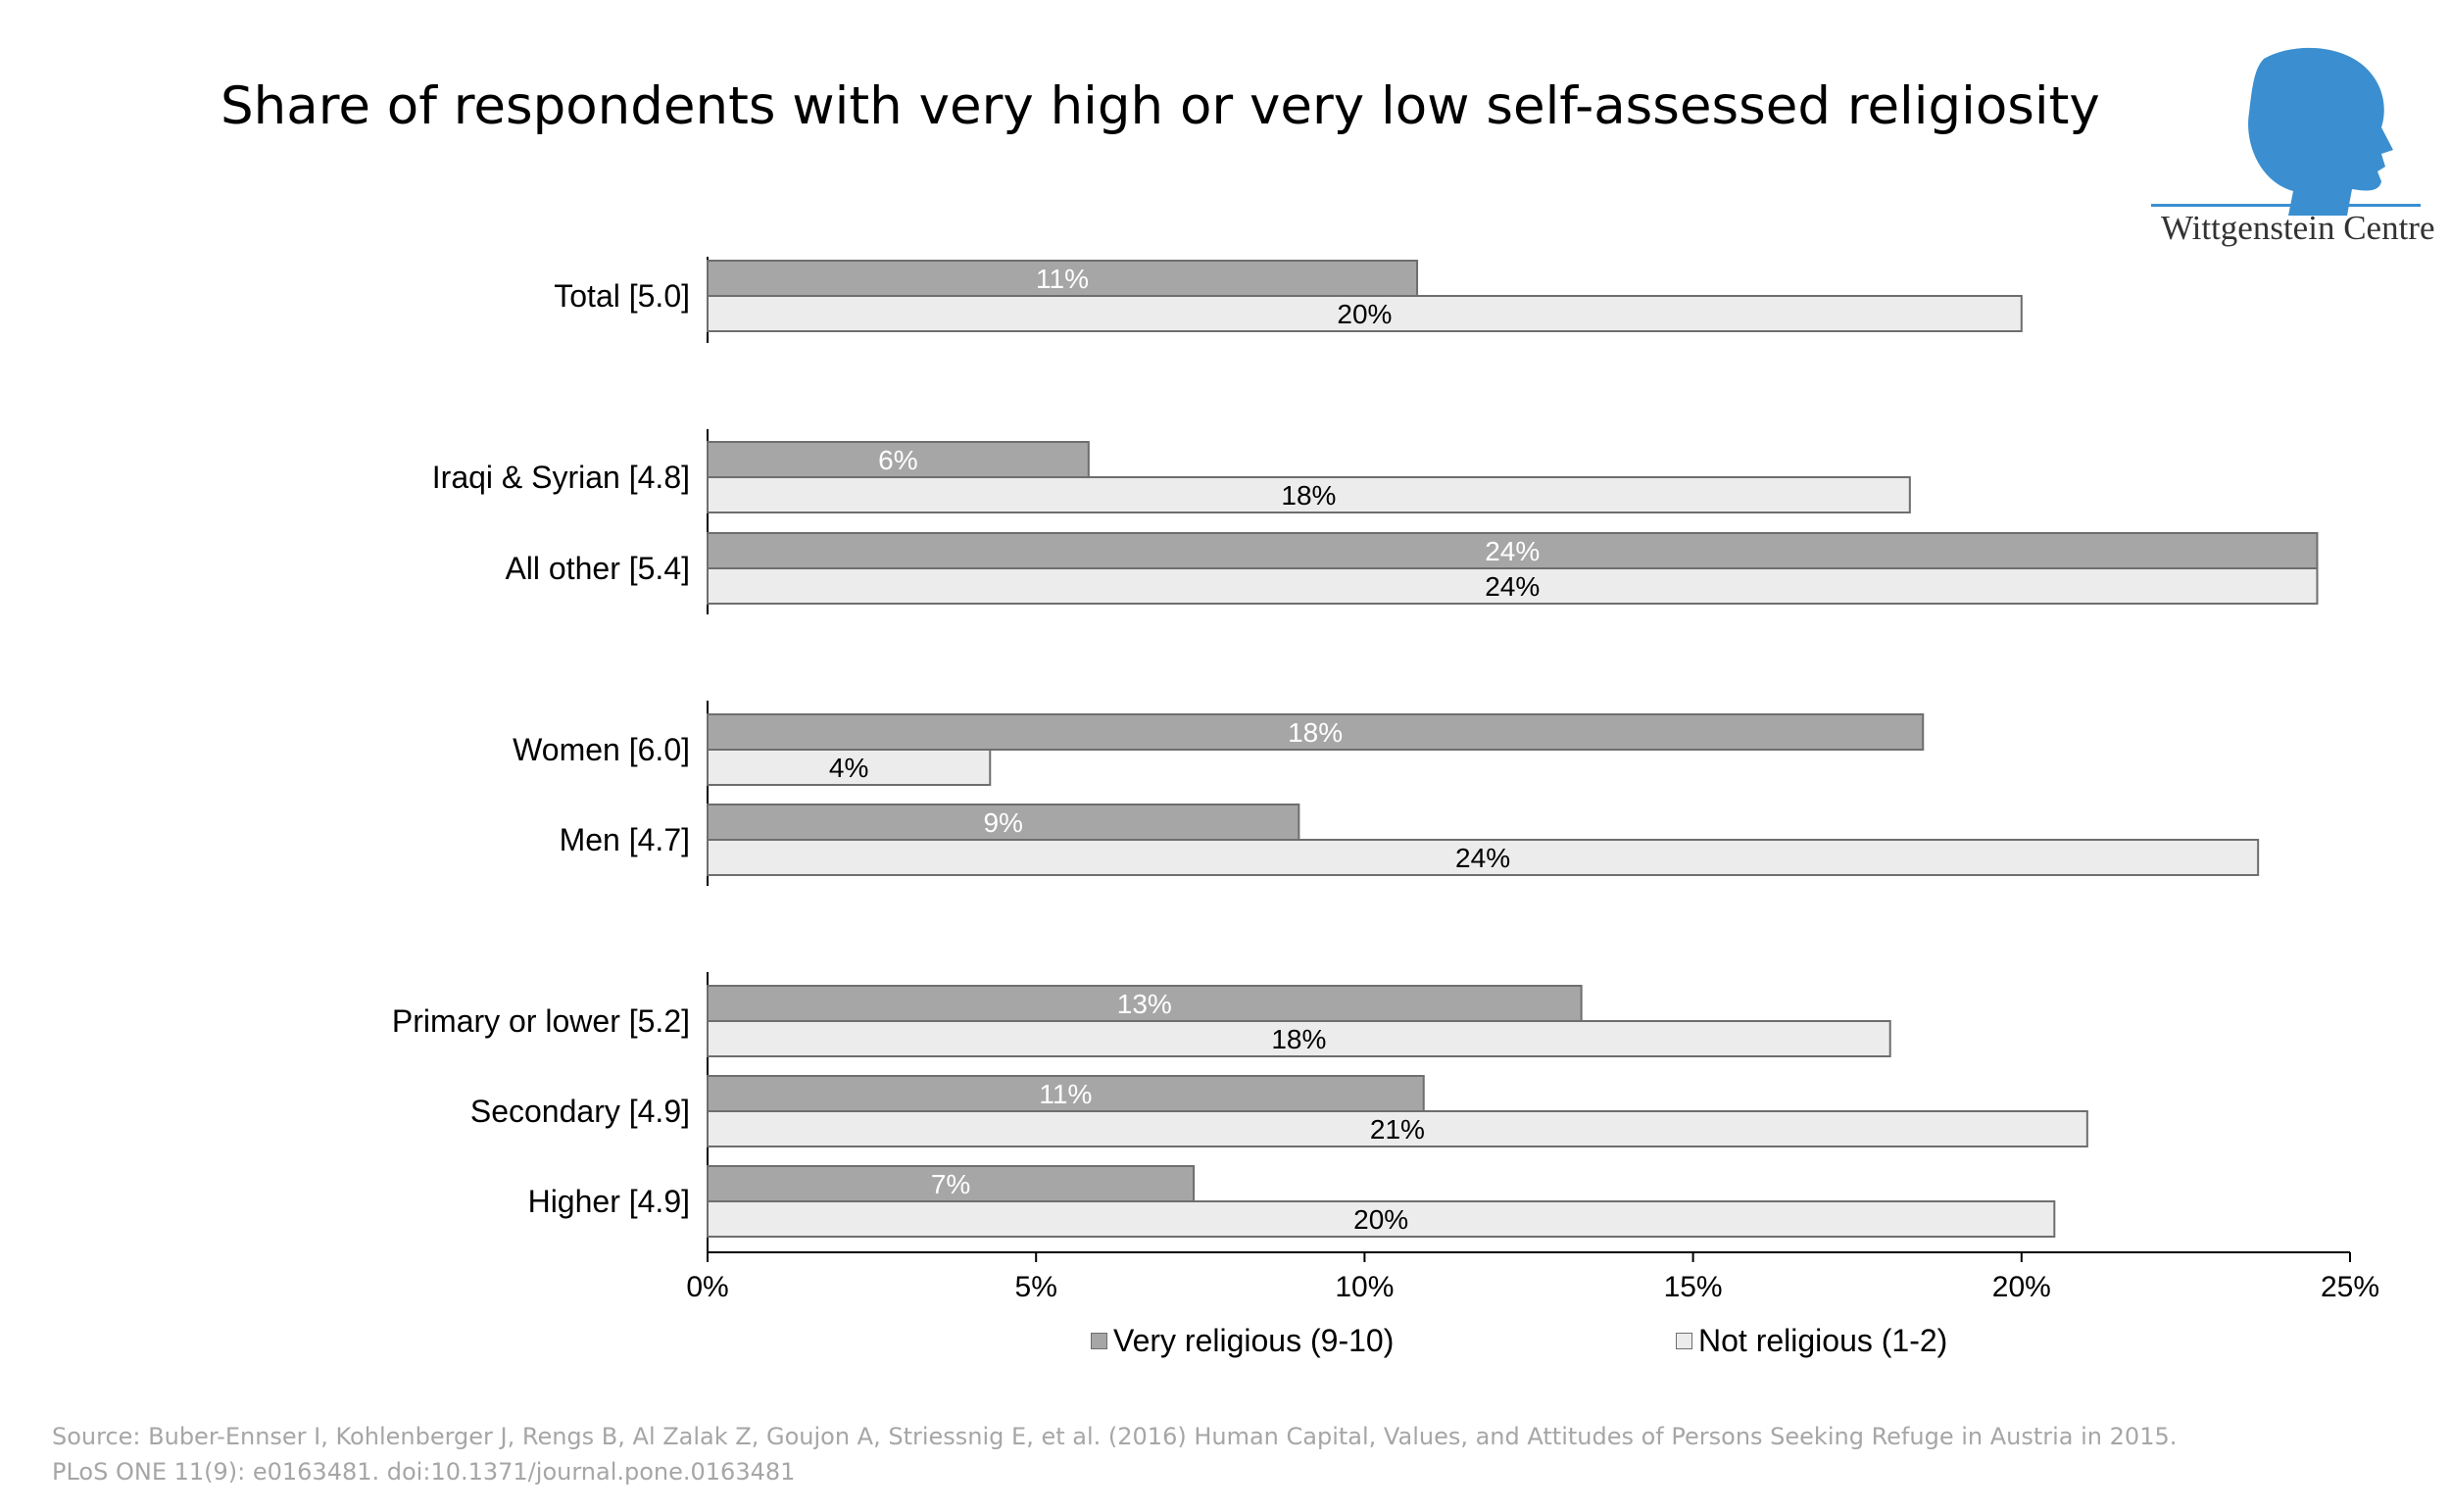 Image resolution: width=2450 pixels, height=1512 pixels. I want to click on category-label: Iraqi & Syrian [4.8], so click(561, 477).